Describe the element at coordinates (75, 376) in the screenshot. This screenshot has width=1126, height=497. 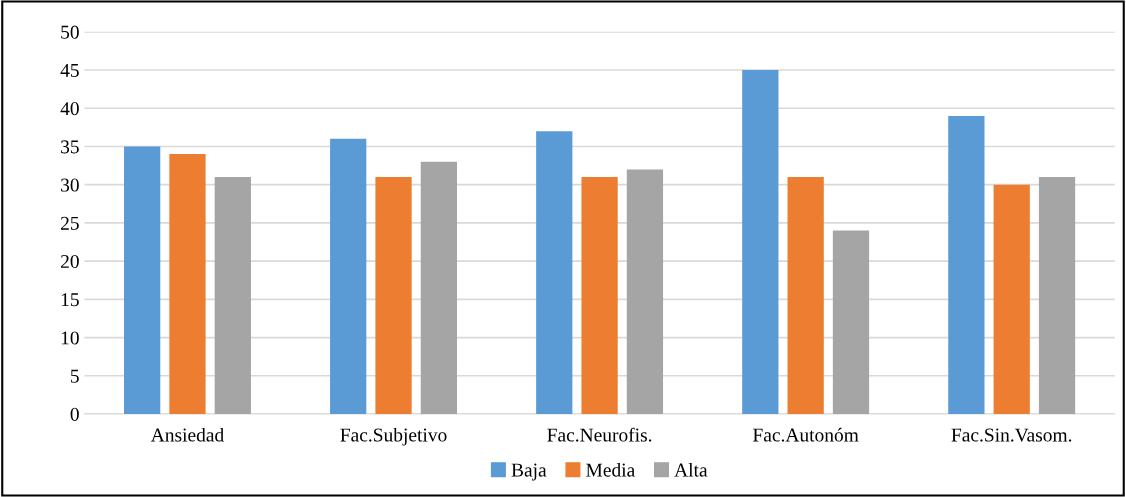
I see `y-tick-label: 5` at that location.